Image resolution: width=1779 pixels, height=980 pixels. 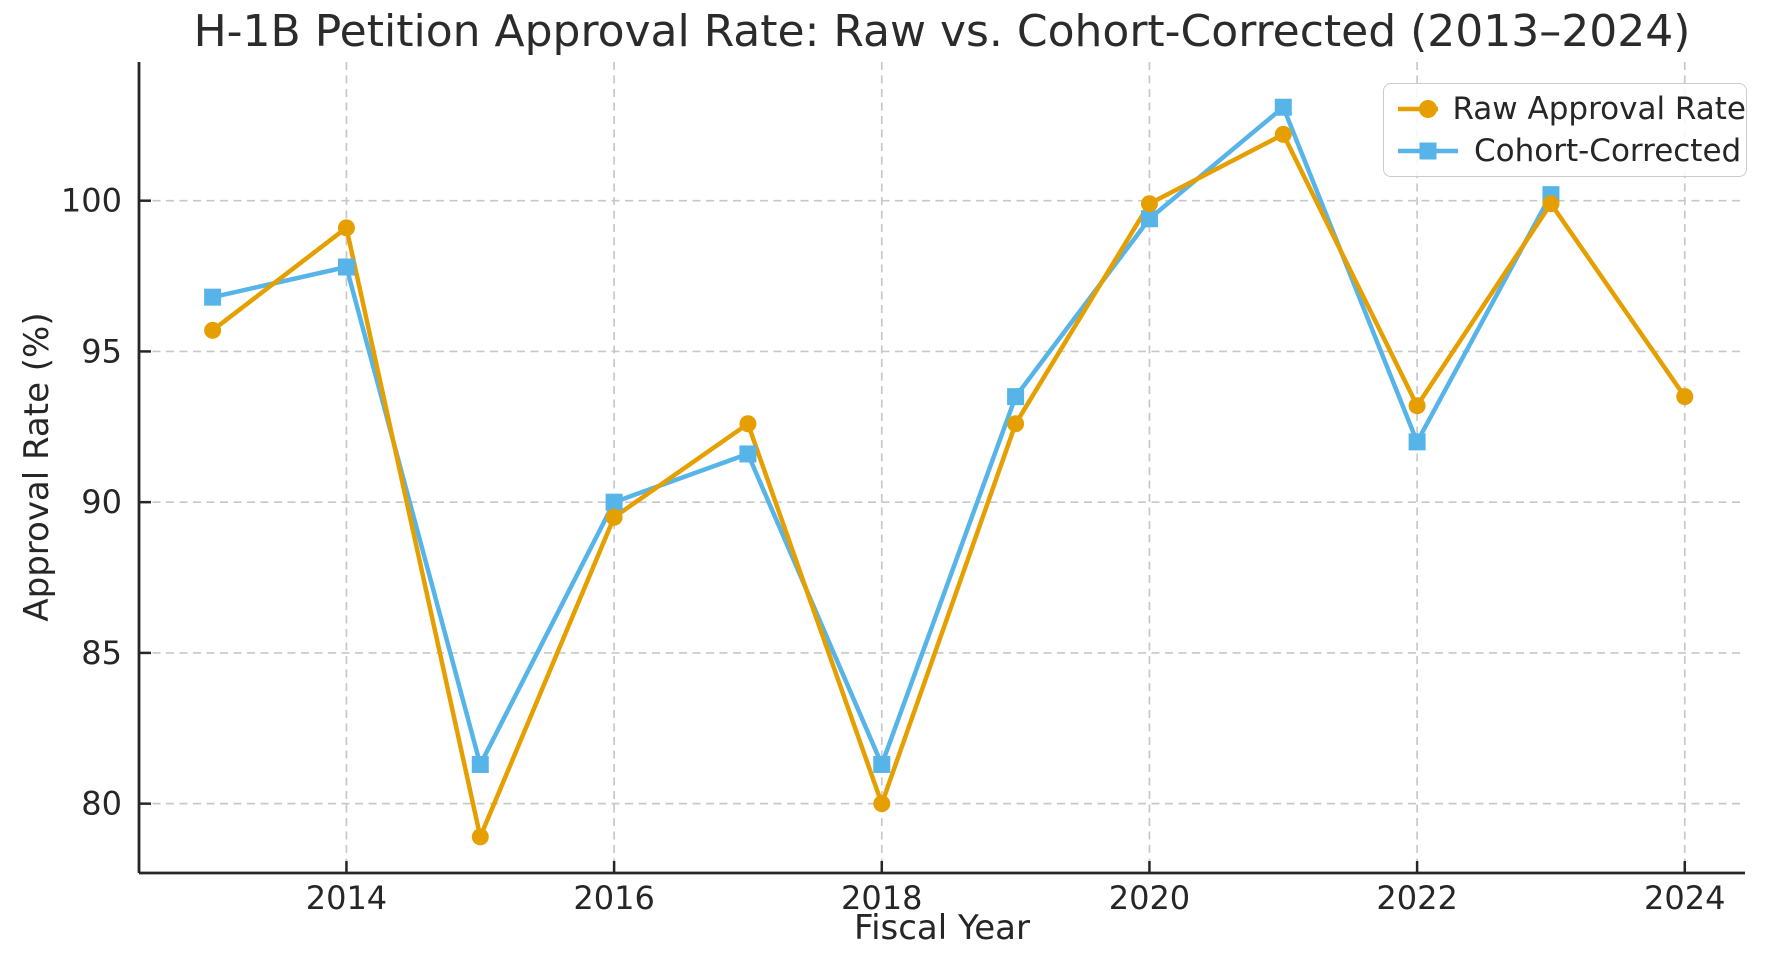 I want to click on cohort-marker-2017, so click(x=748, y=454).